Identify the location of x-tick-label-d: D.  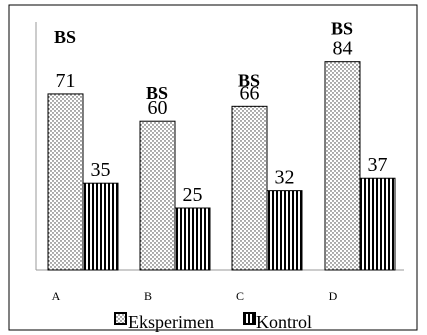
(333, 296).